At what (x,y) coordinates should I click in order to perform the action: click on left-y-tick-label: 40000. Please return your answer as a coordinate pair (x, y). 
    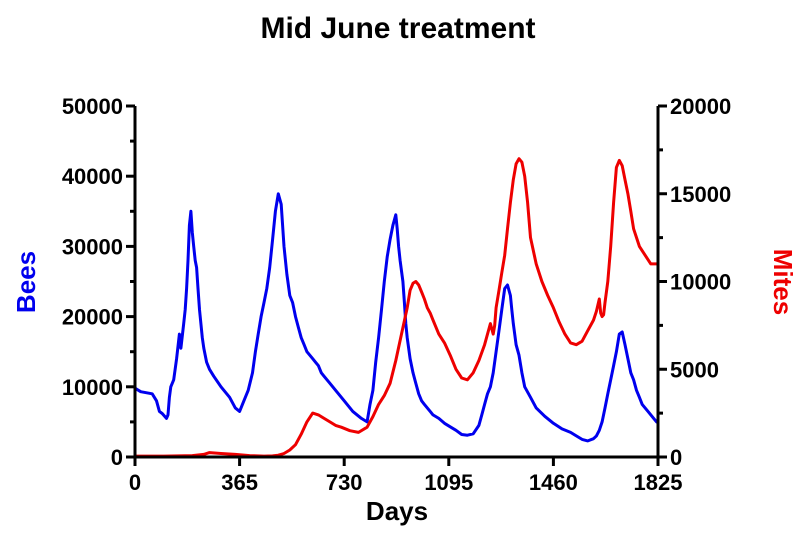
    Looking at the image, I should click on (92, 176).